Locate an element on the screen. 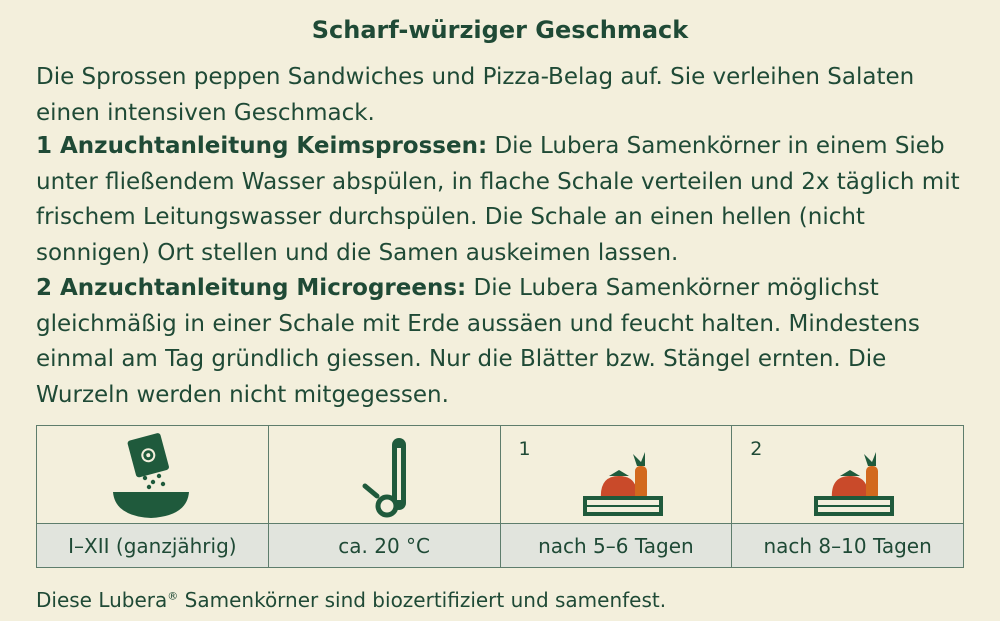 The image size is (1000, 621). guide-microgreens-heading: 2 Anzuchtanleitung Microgreens: is located at coordinates (251, 288).